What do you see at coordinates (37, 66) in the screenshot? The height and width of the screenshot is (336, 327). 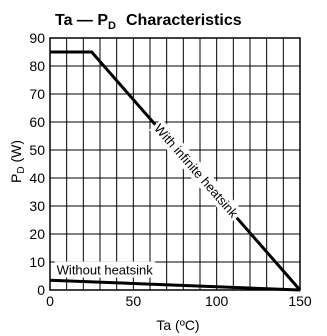 I see `y-tick-label: 80` at bounding box center [37, 66].